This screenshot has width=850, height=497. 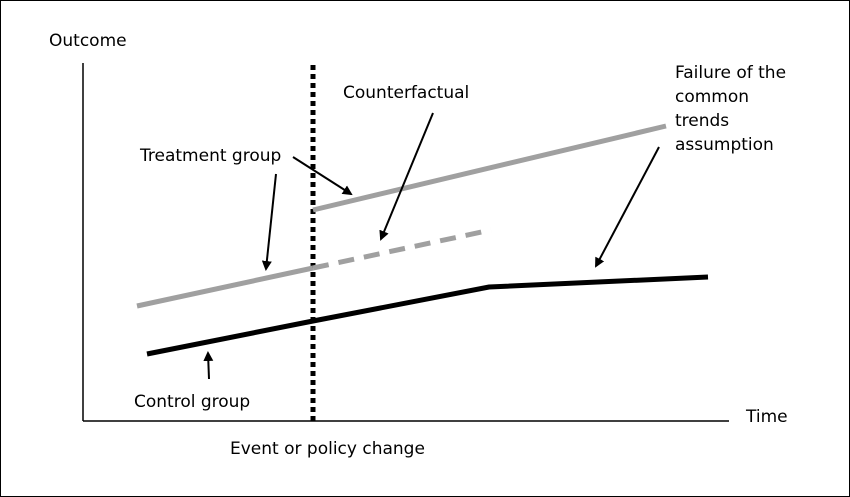 I want to click on treatment-group-label: Treatment group, so click(x=211, y=156).